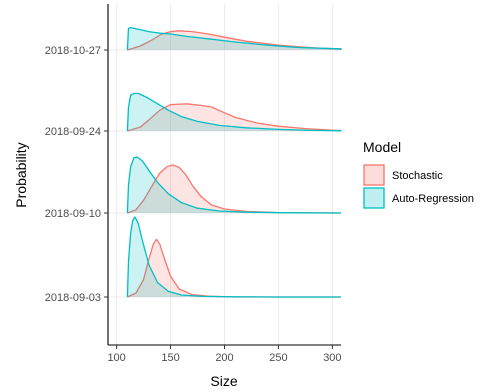  Describe the element at coordinates (73, 51) in the screenshot. I see `y-tick-label-2018-10-27: 2018-10-27` at that location.